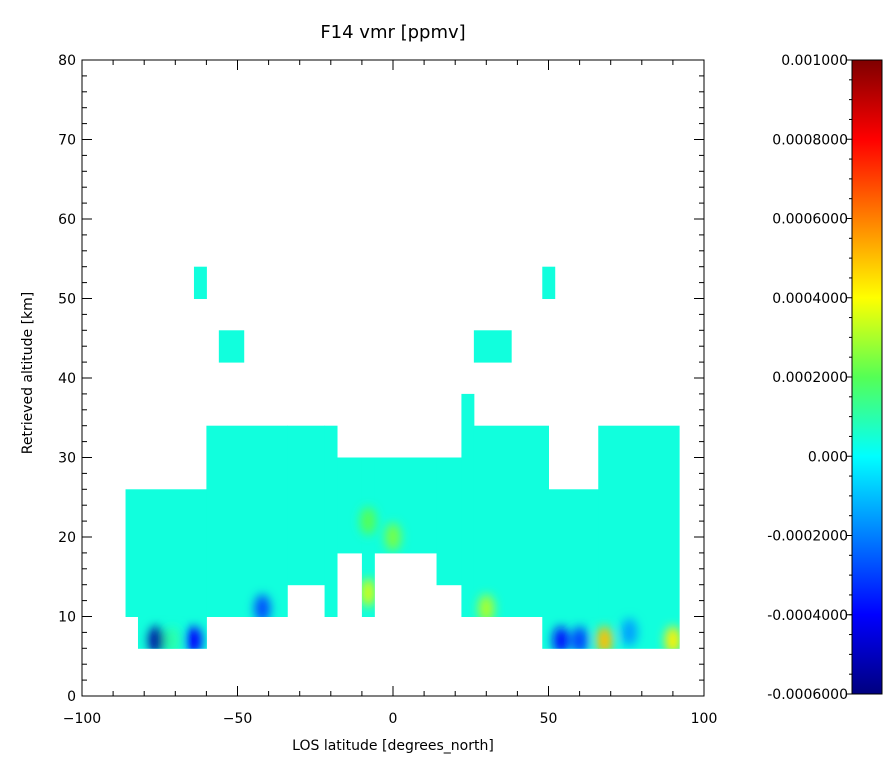 The height and width of the screenshot is (764, 886). What do you see at coordinates (67, 618) in the screenshot?
I see `y-tick-label: 10` at bounding box center [67, 618].